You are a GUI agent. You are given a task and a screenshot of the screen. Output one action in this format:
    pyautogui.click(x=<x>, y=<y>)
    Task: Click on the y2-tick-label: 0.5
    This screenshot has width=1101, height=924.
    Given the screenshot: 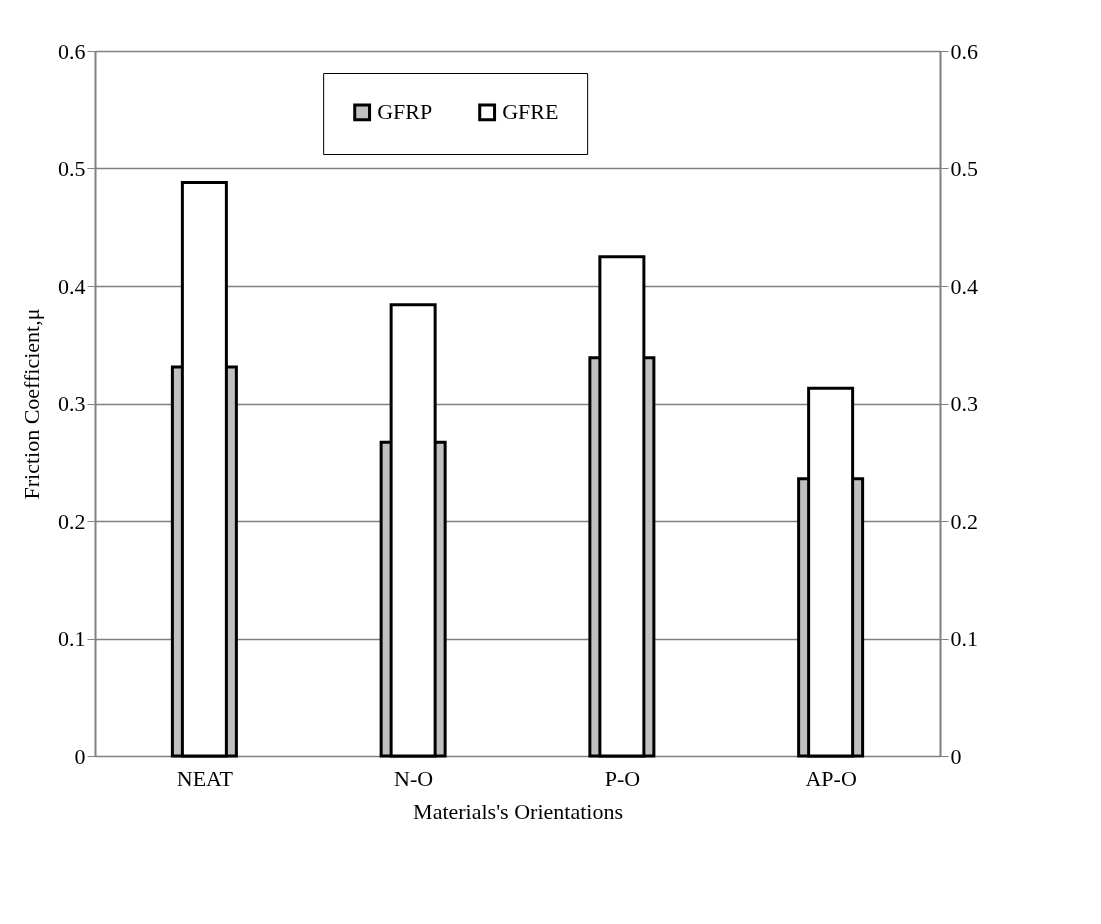 What is the action you would take?
    pyautogui.click(x=964, y=168)
    